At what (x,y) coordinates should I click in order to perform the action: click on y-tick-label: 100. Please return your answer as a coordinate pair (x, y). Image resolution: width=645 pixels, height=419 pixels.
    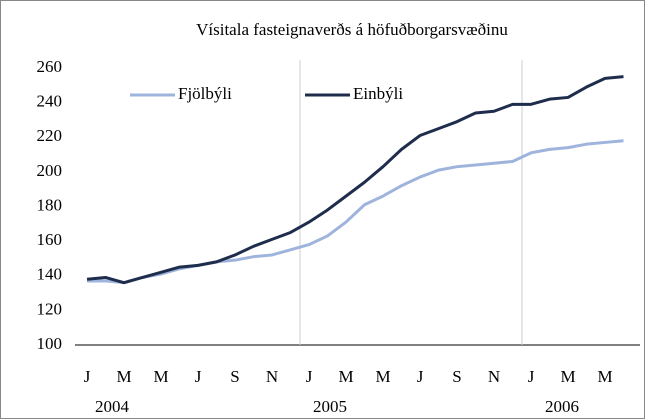
    Looking at the image, I should click on (50, 343).